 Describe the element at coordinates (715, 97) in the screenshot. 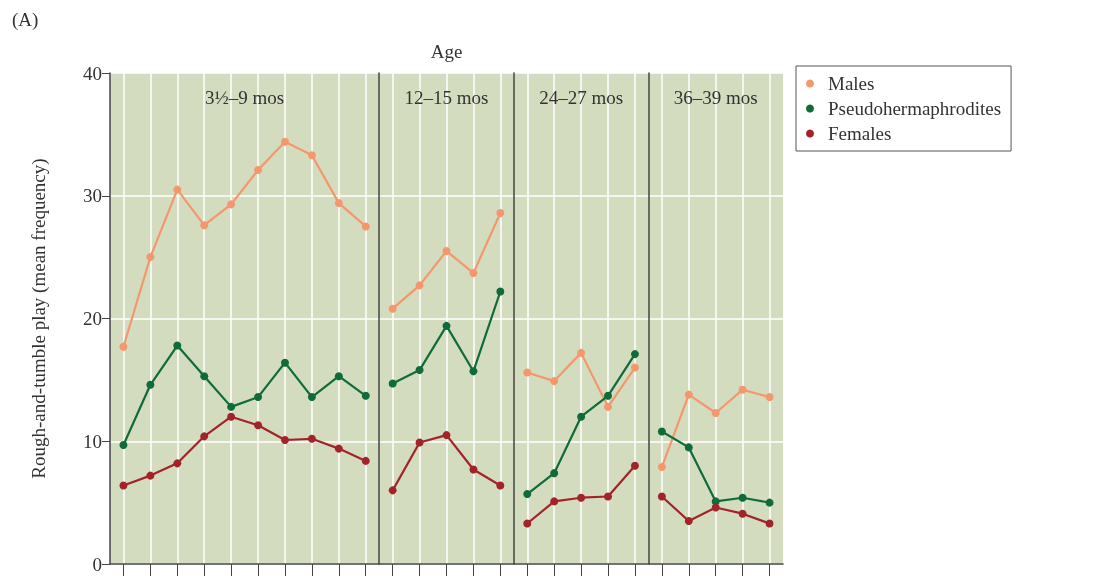

I see `annotation: 36–39 mos` at that location.